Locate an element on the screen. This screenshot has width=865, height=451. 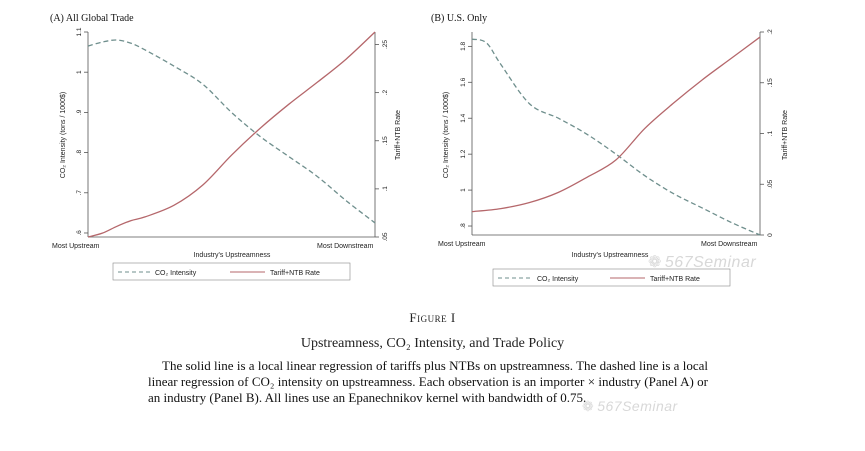
panel-a-xlabel: Industry's Upstreamness is located at coordinates (232, 255).